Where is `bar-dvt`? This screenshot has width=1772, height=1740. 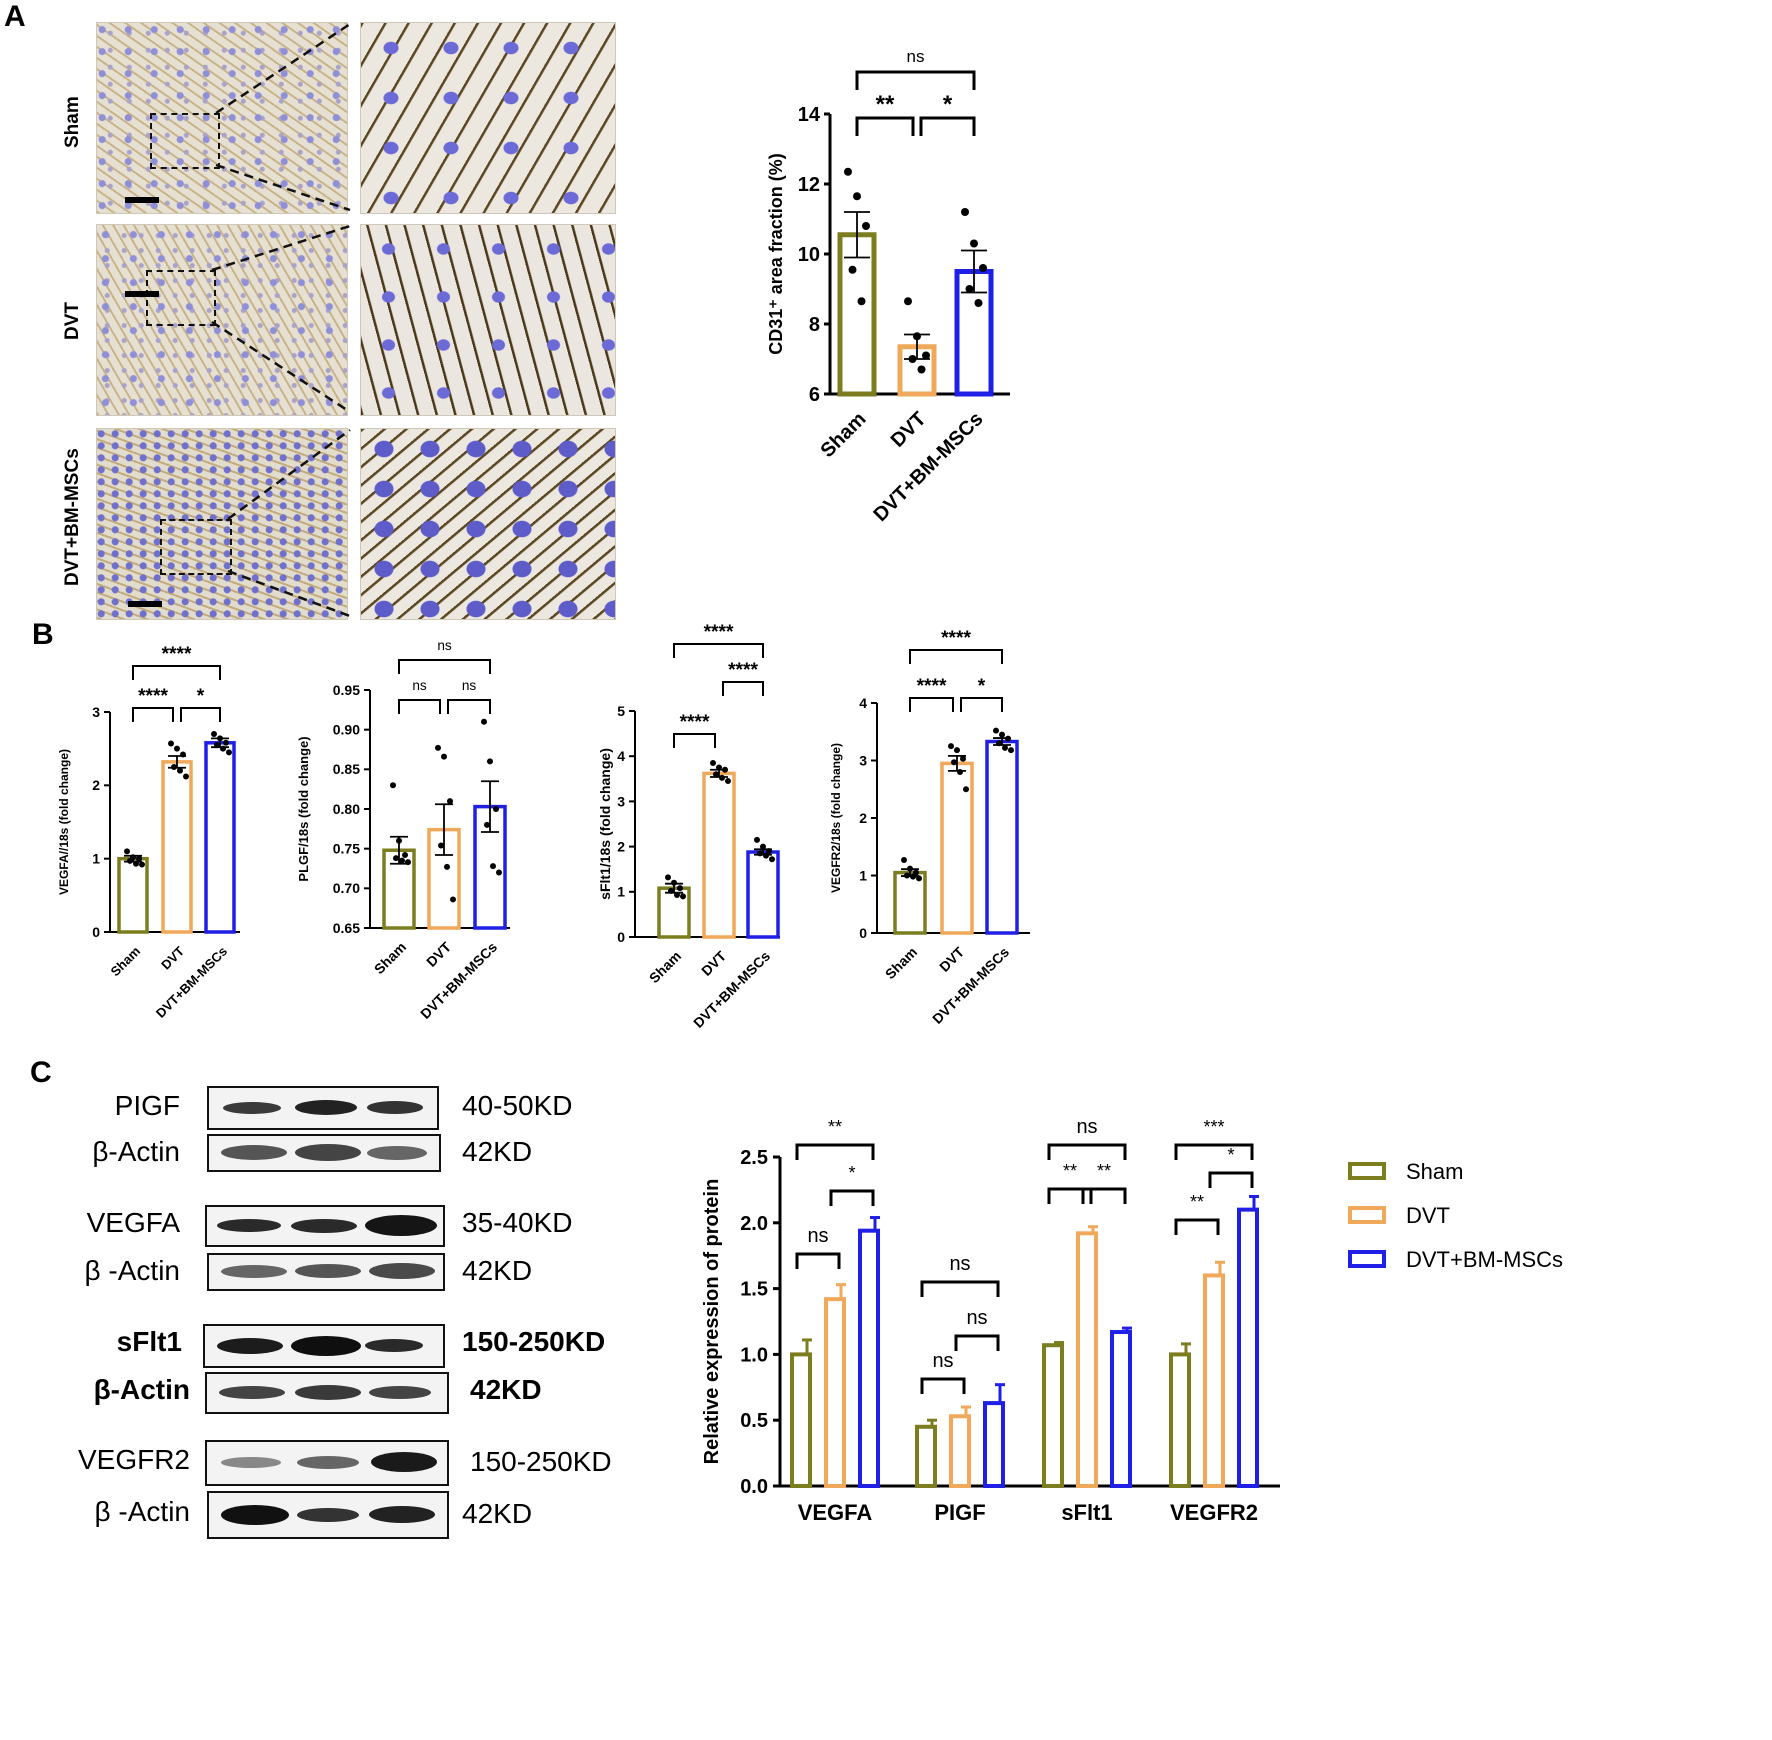
bar-dvt is located at coordinates (177, 847).